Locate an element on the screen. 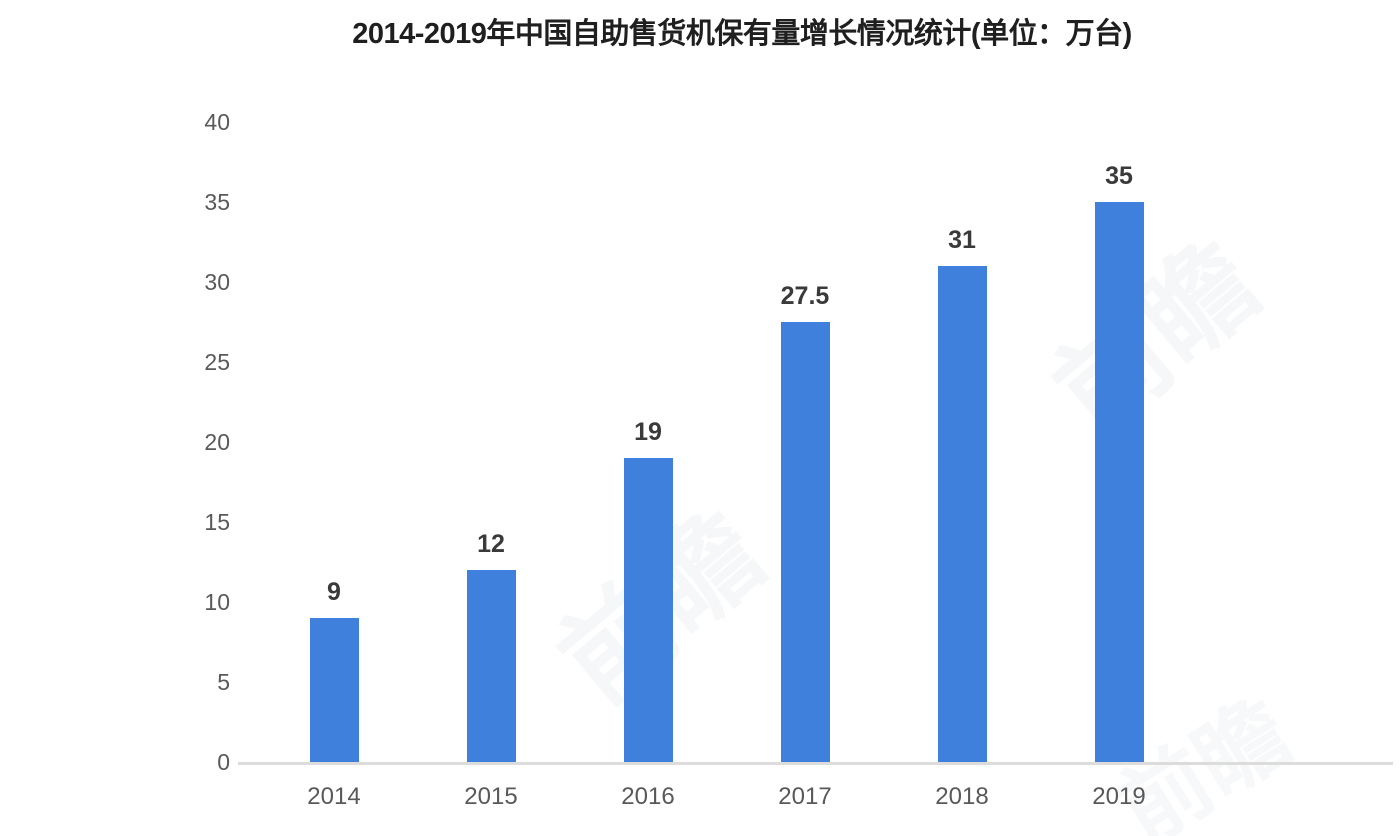 This screenshot has width=1400, height=836. bar-2019 is located at coordinates (1119, 482).